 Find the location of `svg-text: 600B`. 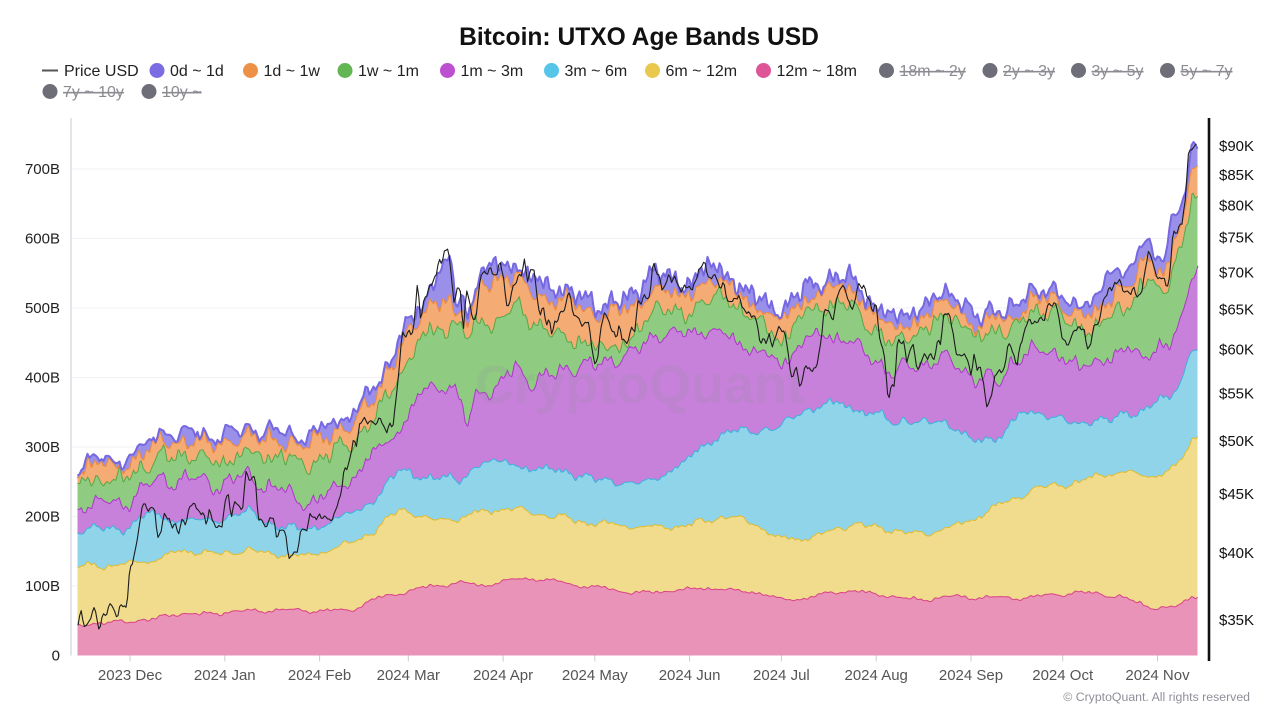

svg-text: 600B is located at coordinates (42, 239).